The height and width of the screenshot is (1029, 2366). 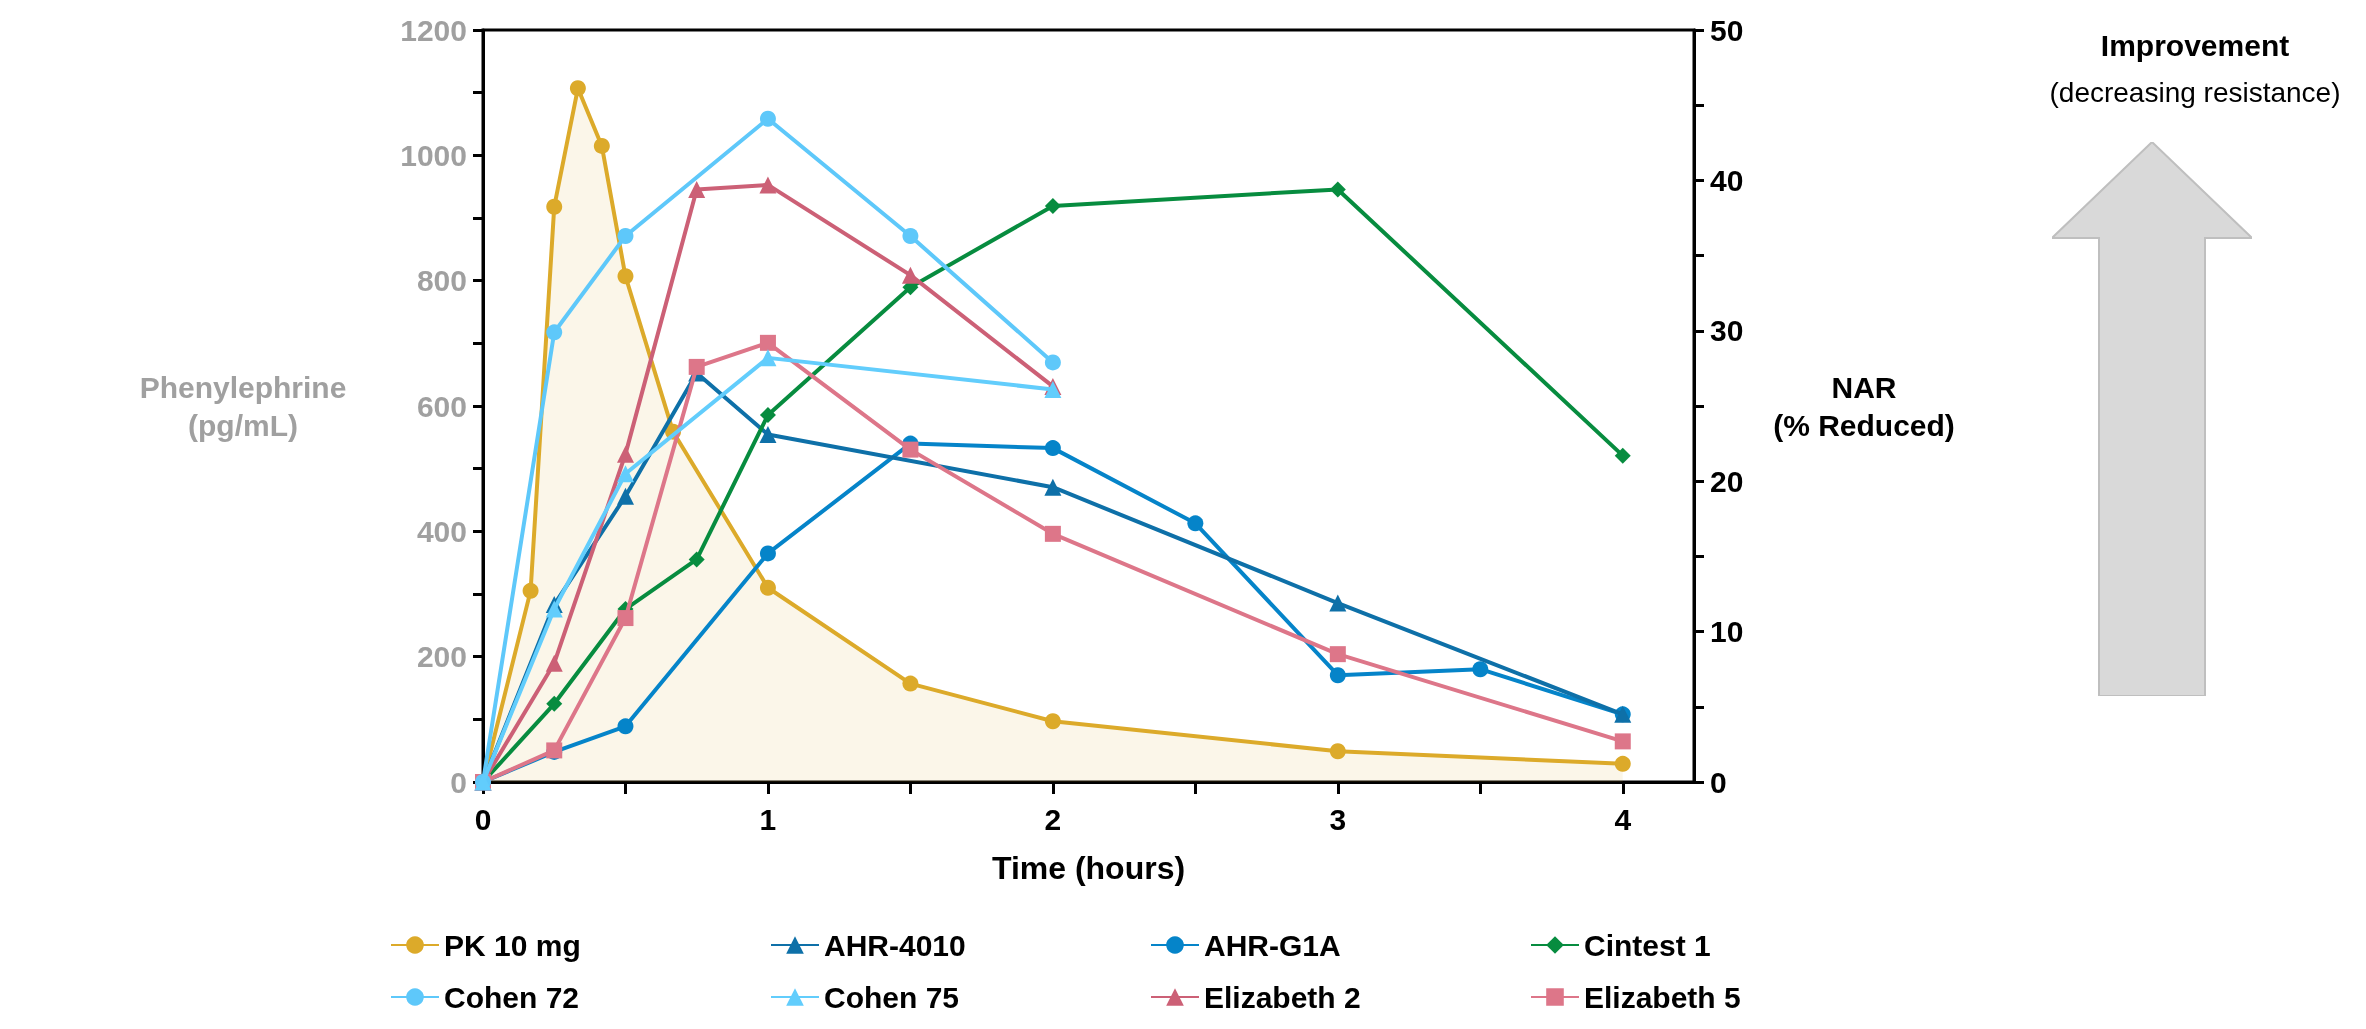 I want to click on y-axis-title: Phenylephrine (pg/mL), so click(x=243, y=406).